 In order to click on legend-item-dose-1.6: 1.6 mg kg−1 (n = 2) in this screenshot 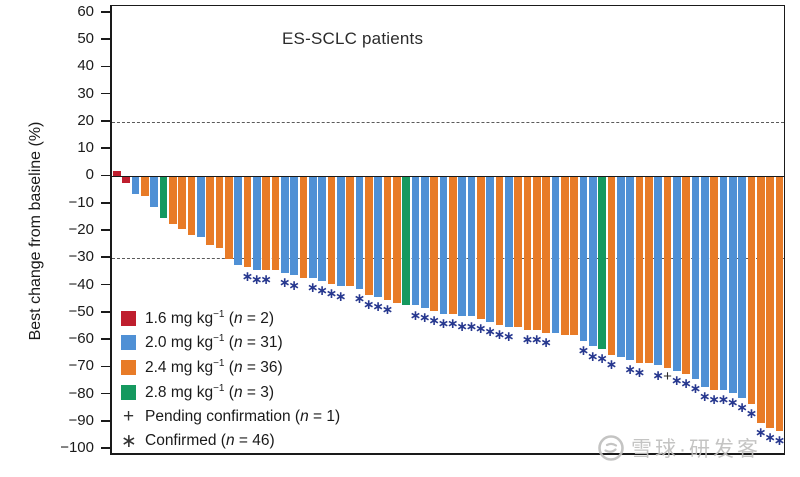, I will do `click(230, 318)`.